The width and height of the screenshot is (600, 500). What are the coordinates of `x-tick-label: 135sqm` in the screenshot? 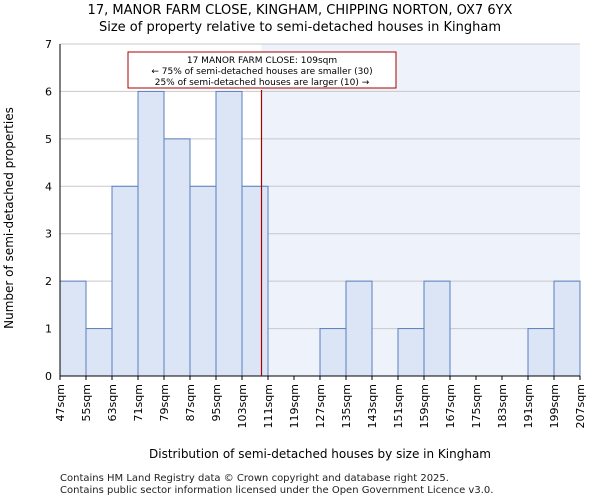 It's located at (346, 406).